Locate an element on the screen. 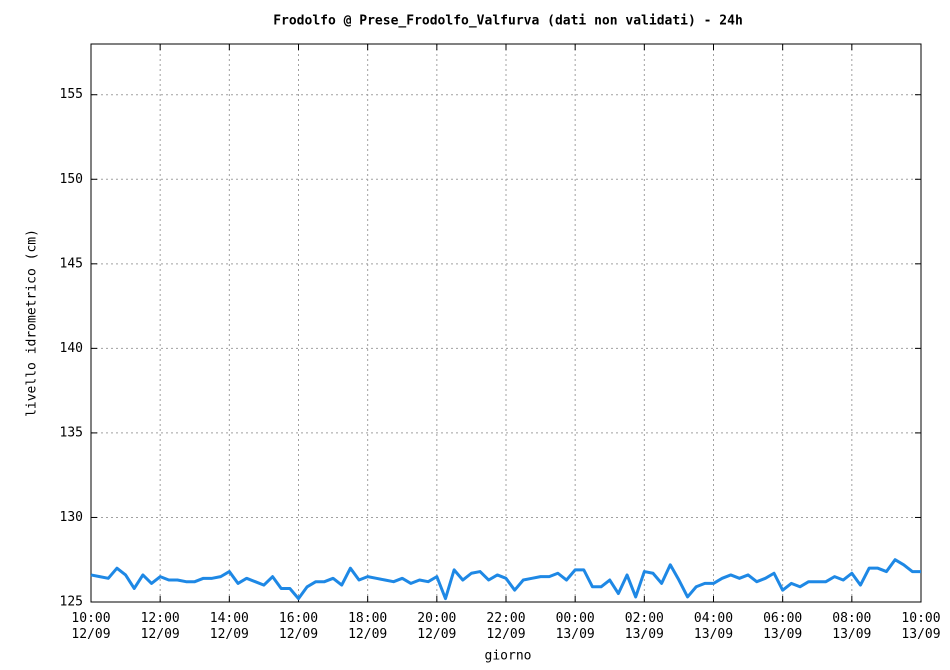 The height and width of the screenshot is (670, 950). x-tick-label: 16:00 12/09 is located at coordinates (298, 626).